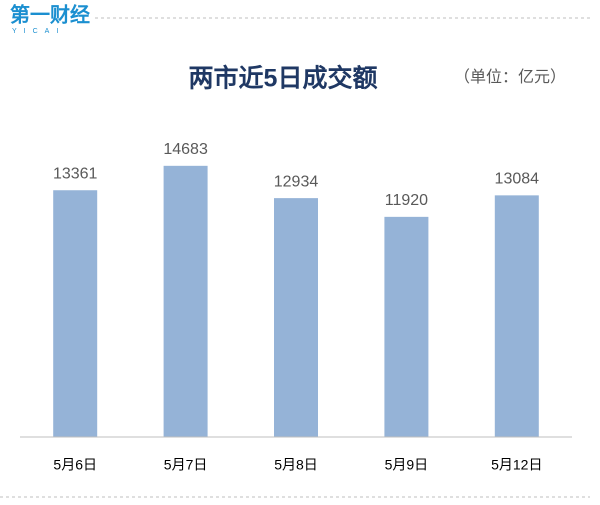  Describe the element at coordinates (283, 78) in the screenshot. I see `chart-title: 两市近5日成交额` at that location.